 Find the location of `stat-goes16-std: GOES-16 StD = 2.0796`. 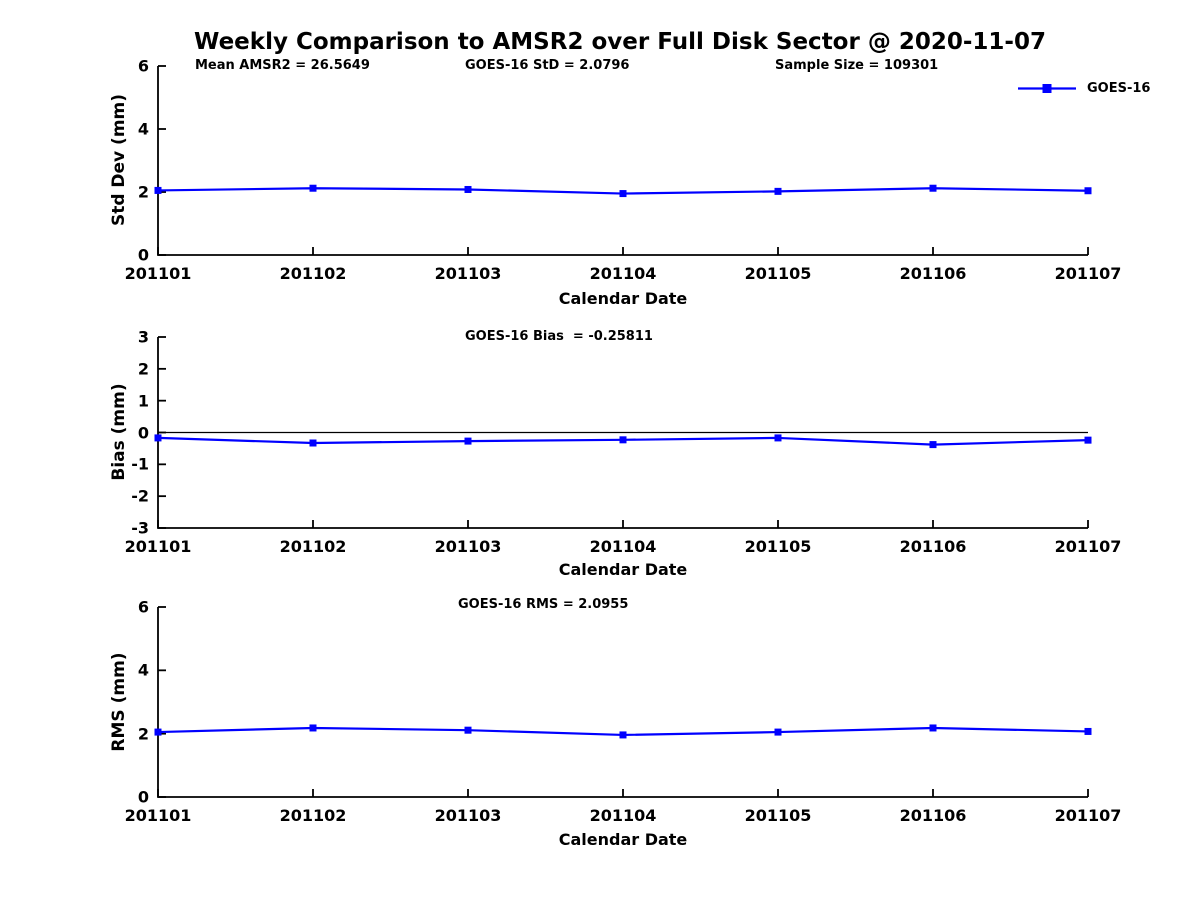

stat-goes16-std: GOES-16 StD = 2.0796 is located at coordinates (547, 65).